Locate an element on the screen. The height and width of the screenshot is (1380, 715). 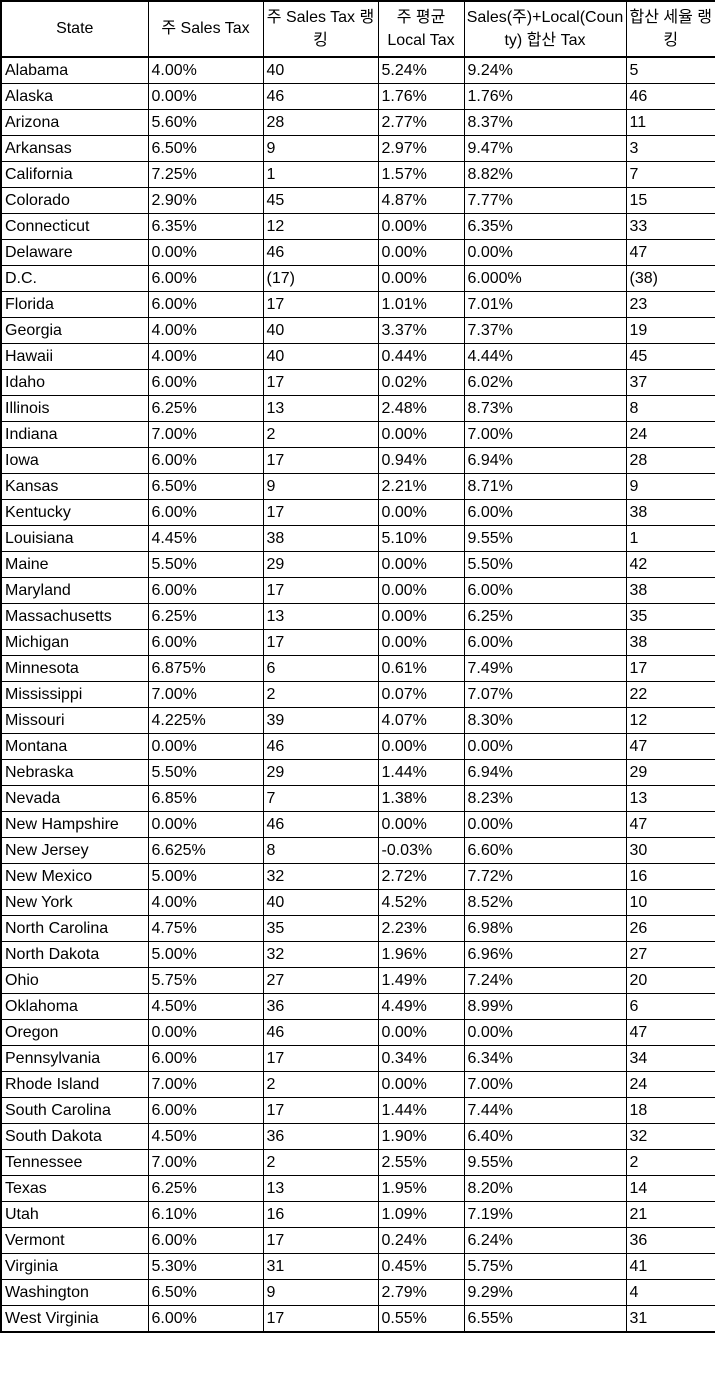
table-row: Ohio 5.75% 27 1.49% 7.24% 20 is located at coordinates (357, 980).